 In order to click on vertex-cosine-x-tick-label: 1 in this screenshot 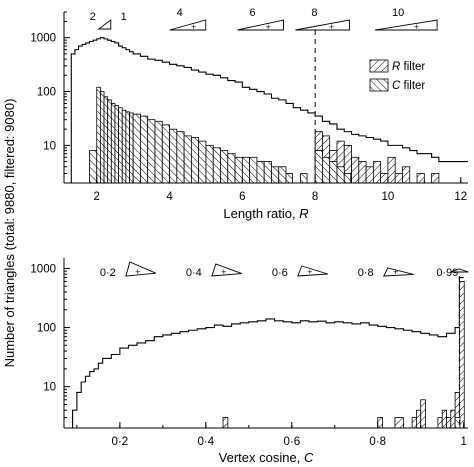, I will do `click(463, 442)`.